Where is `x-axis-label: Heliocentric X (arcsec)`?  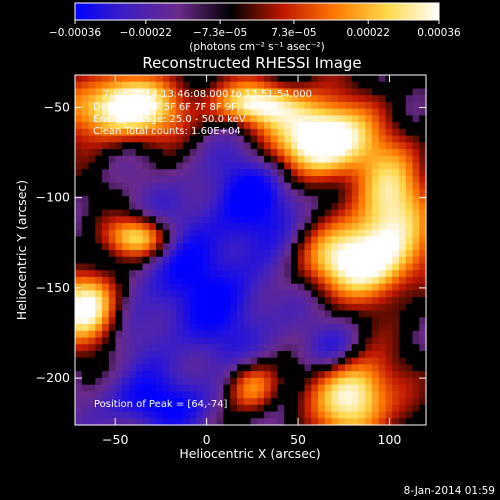 x-axis-label: Heliocentric X (arcsec) is located at coordinates (249, 453).